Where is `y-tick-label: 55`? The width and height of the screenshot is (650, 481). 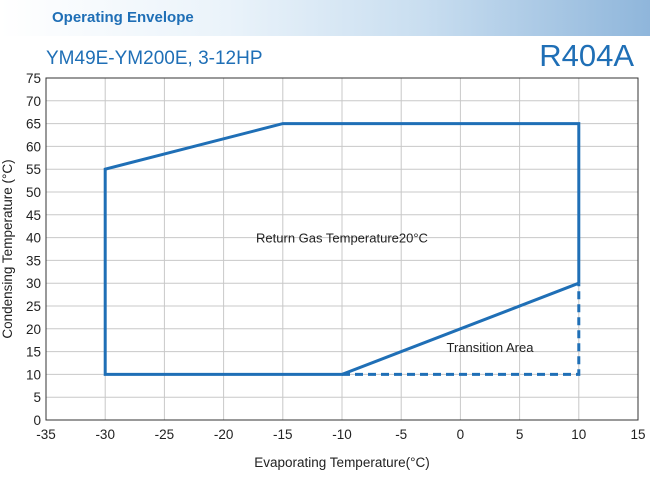
y-tick-label: 55 is located at coordinates (33, 169).